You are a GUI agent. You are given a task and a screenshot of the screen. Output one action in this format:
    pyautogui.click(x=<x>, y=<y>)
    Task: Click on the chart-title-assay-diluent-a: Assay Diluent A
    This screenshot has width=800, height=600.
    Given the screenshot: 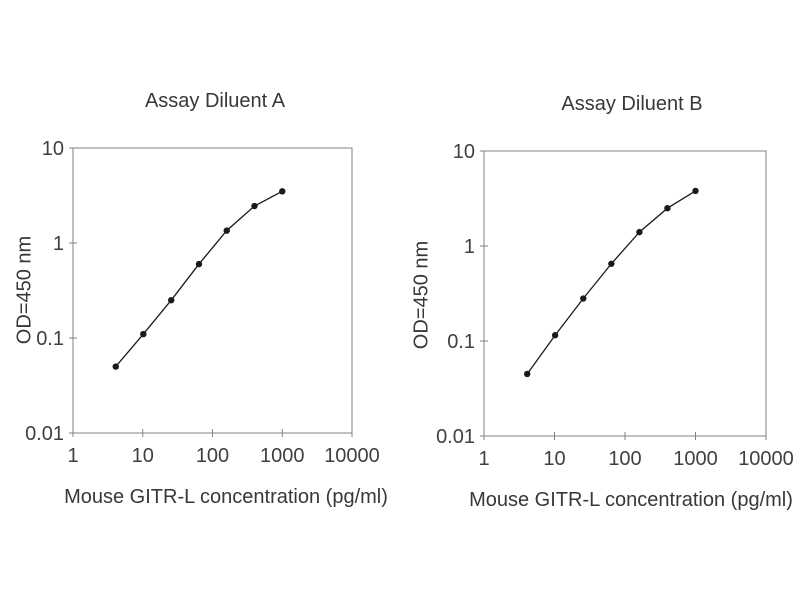 What is the action you would take?
    pyautogui.click(x=215, y=101)
    